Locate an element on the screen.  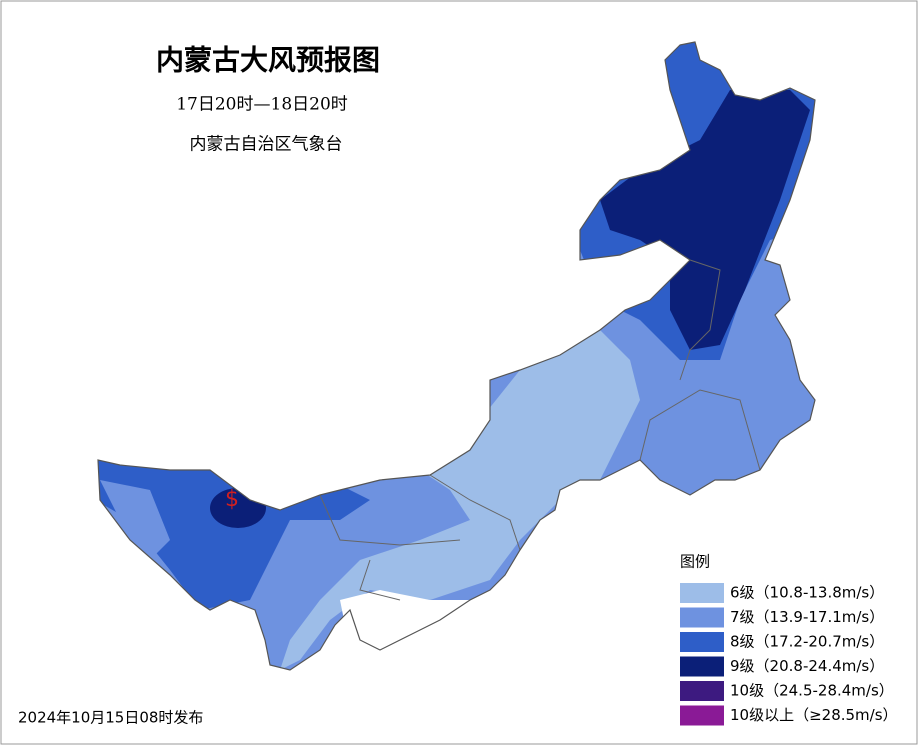
title: 内蒙古大风预报图 is located at coordinates (268, 60).